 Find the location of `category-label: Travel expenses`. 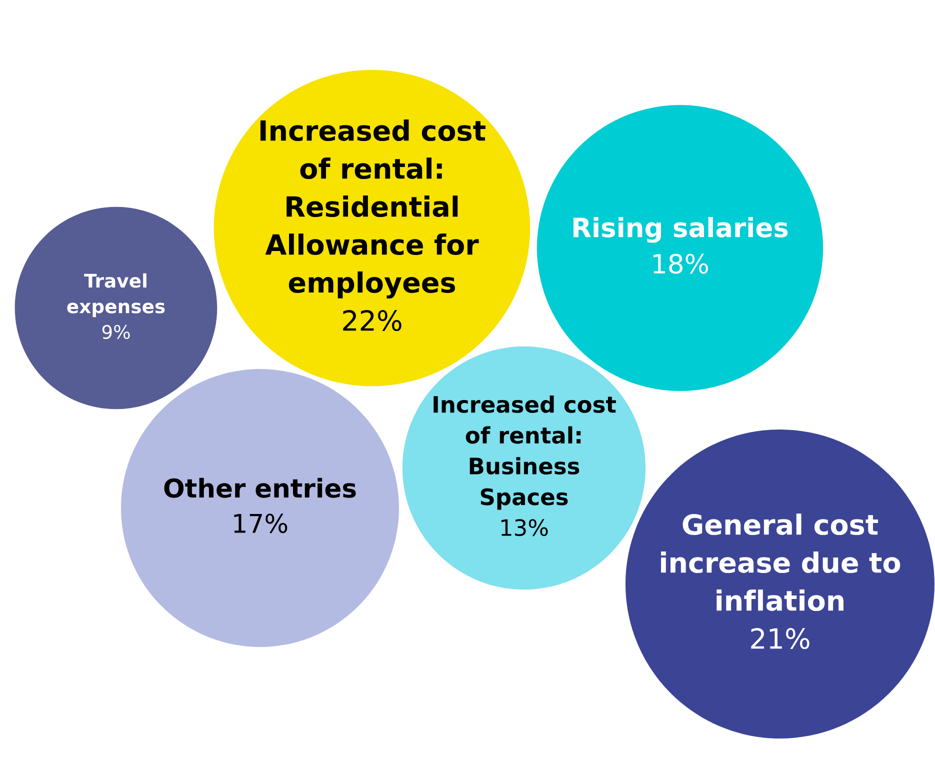

category-label: Travel expenses is located at coordinates (116, 295).